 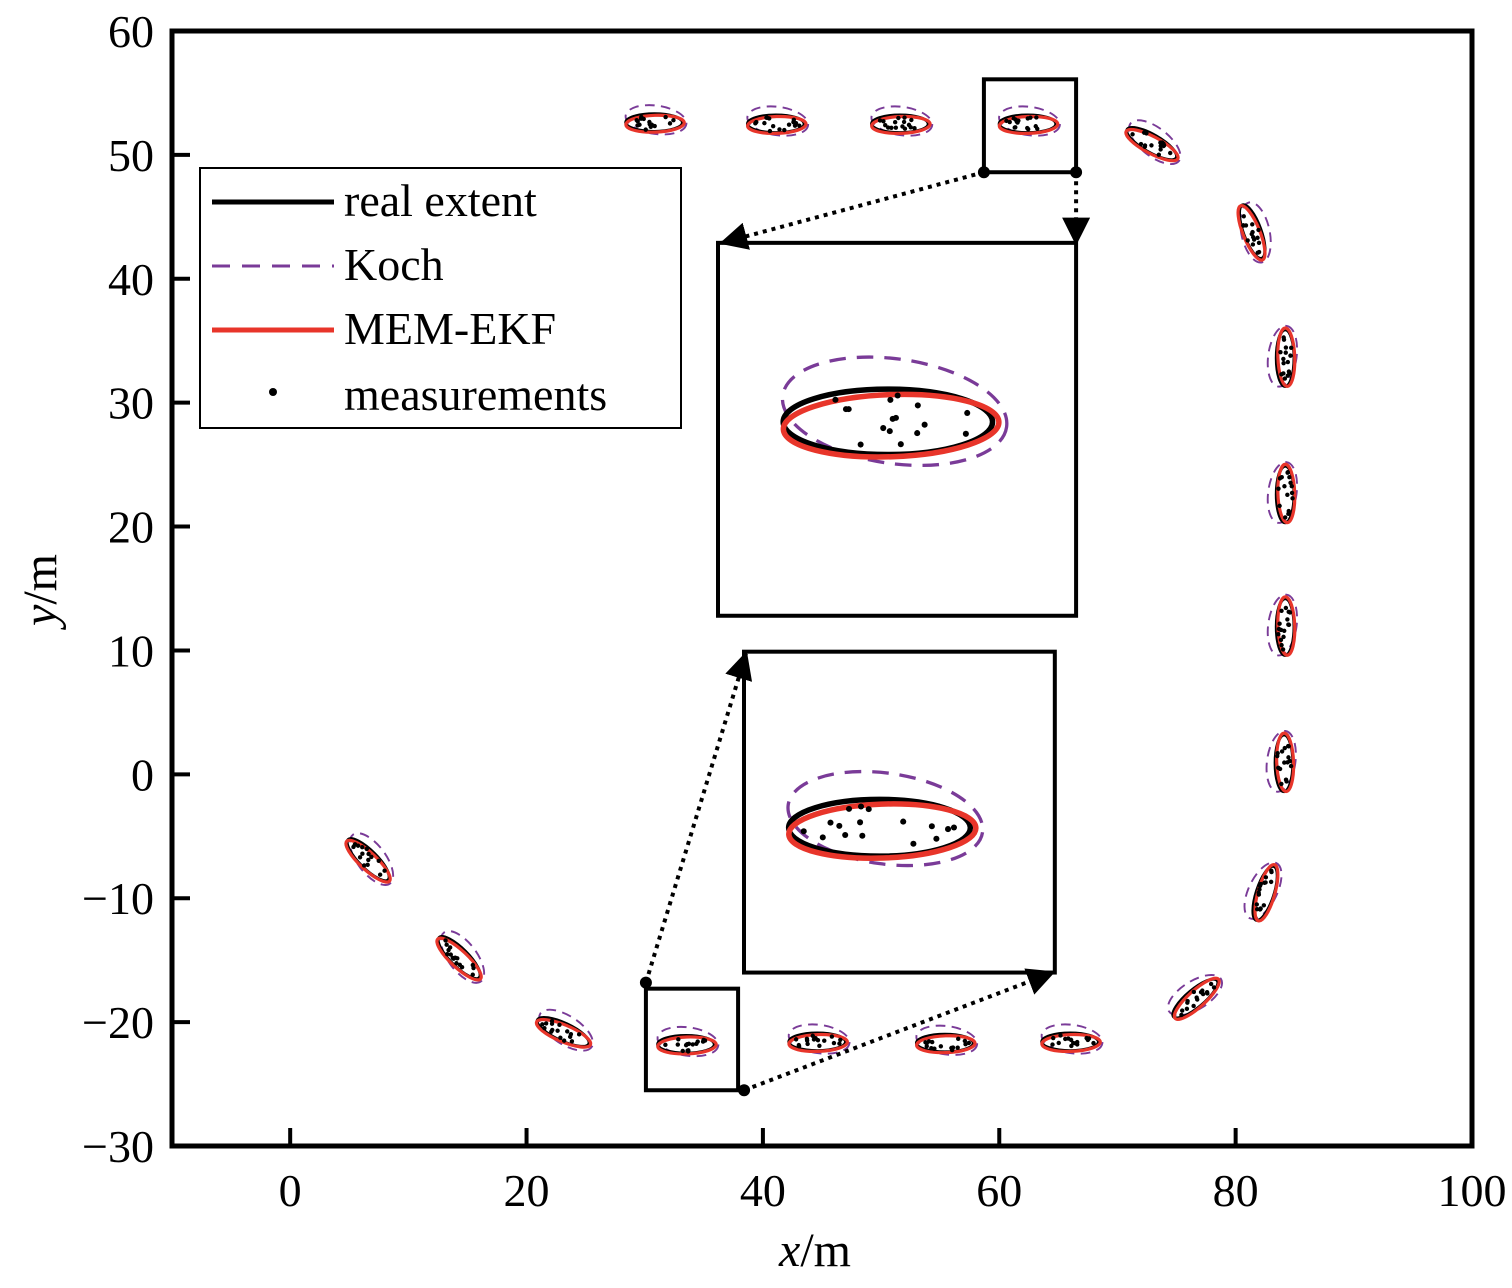 I want to click on legend-label-real: real extent, so click(x=440, y=200).